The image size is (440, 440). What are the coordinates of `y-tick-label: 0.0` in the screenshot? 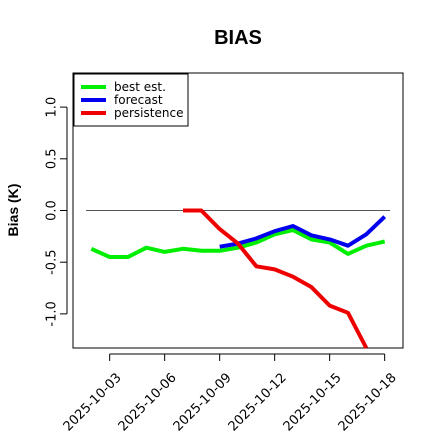 It's located at (52, 210).